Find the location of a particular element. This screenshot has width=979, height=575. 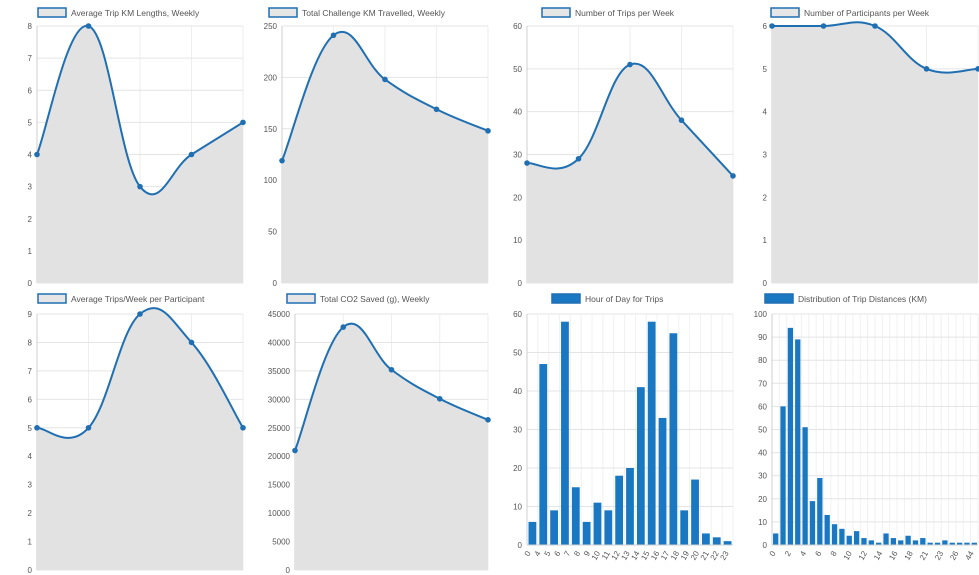

y-tick-label: 90 is located at coordinates (762, 337).